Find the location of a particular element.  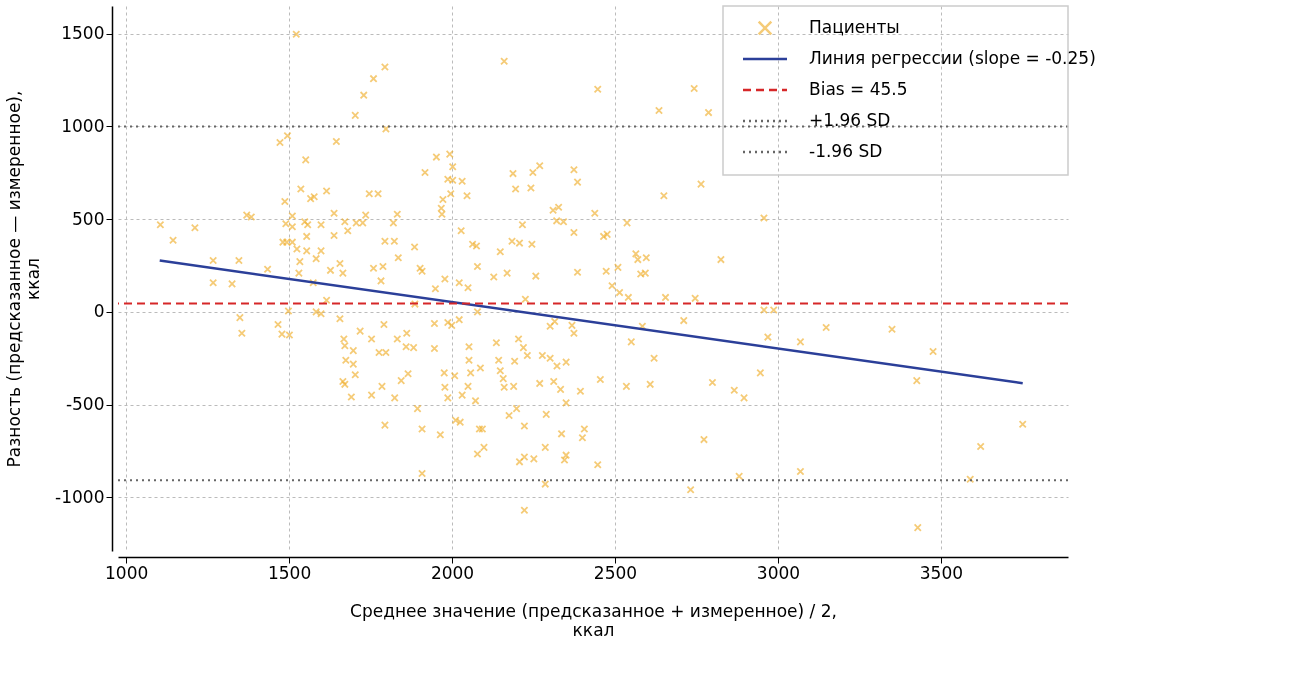

y-axis-title: Разность (предсказанное — измеренное), ккал is located at coordinates (24, 279).